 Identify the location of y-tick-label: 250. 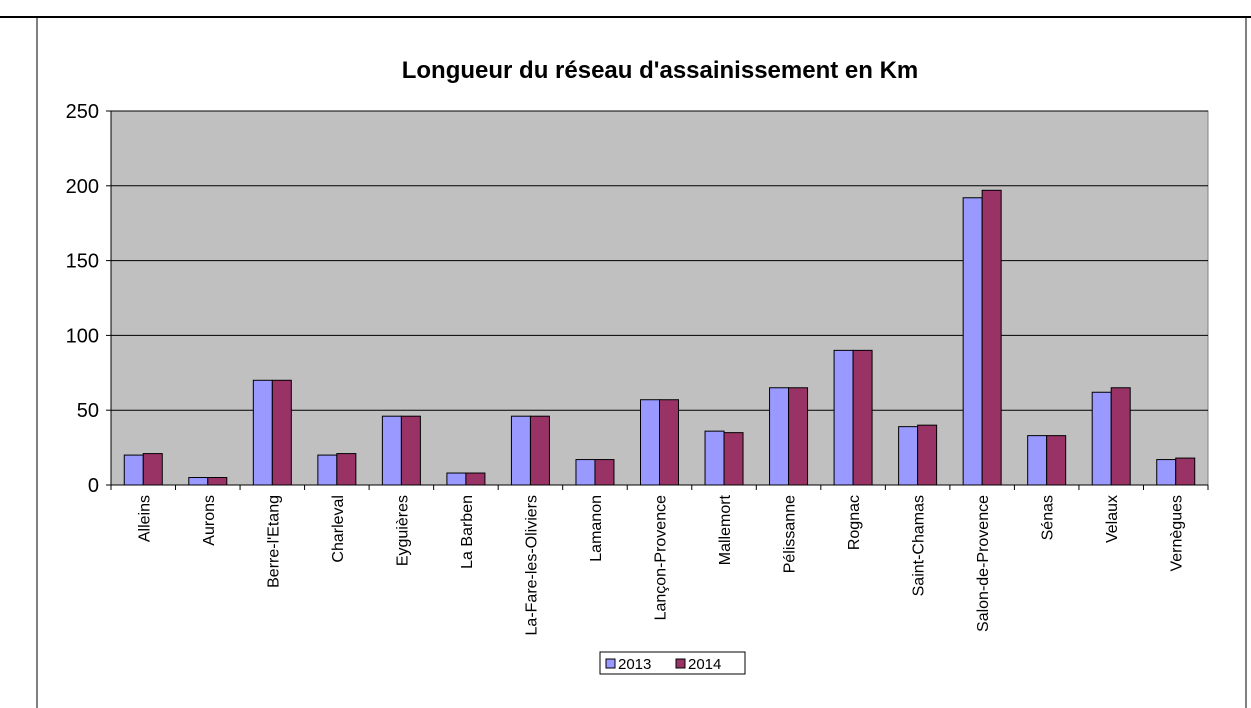
(82, 112).